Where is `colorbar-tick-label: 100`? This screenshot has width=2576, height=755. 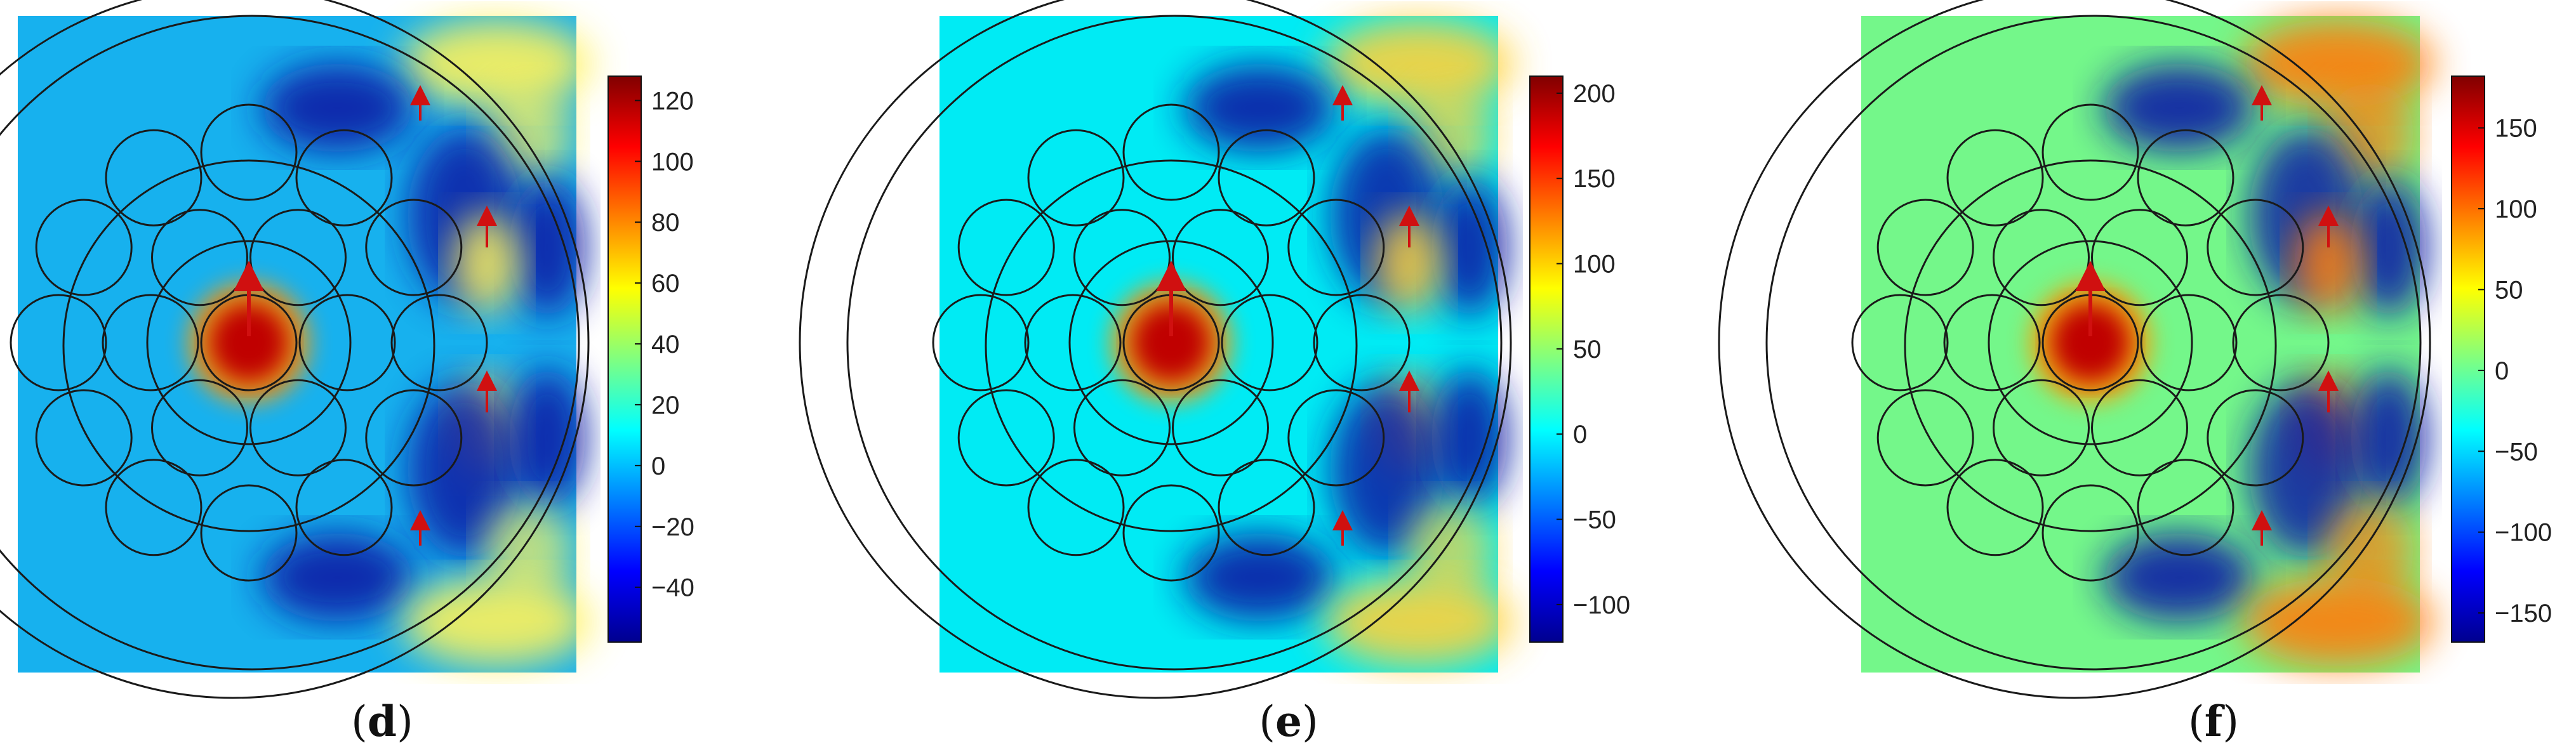
colorbar-tick-label: 100 is located at coordinates (672, 162).